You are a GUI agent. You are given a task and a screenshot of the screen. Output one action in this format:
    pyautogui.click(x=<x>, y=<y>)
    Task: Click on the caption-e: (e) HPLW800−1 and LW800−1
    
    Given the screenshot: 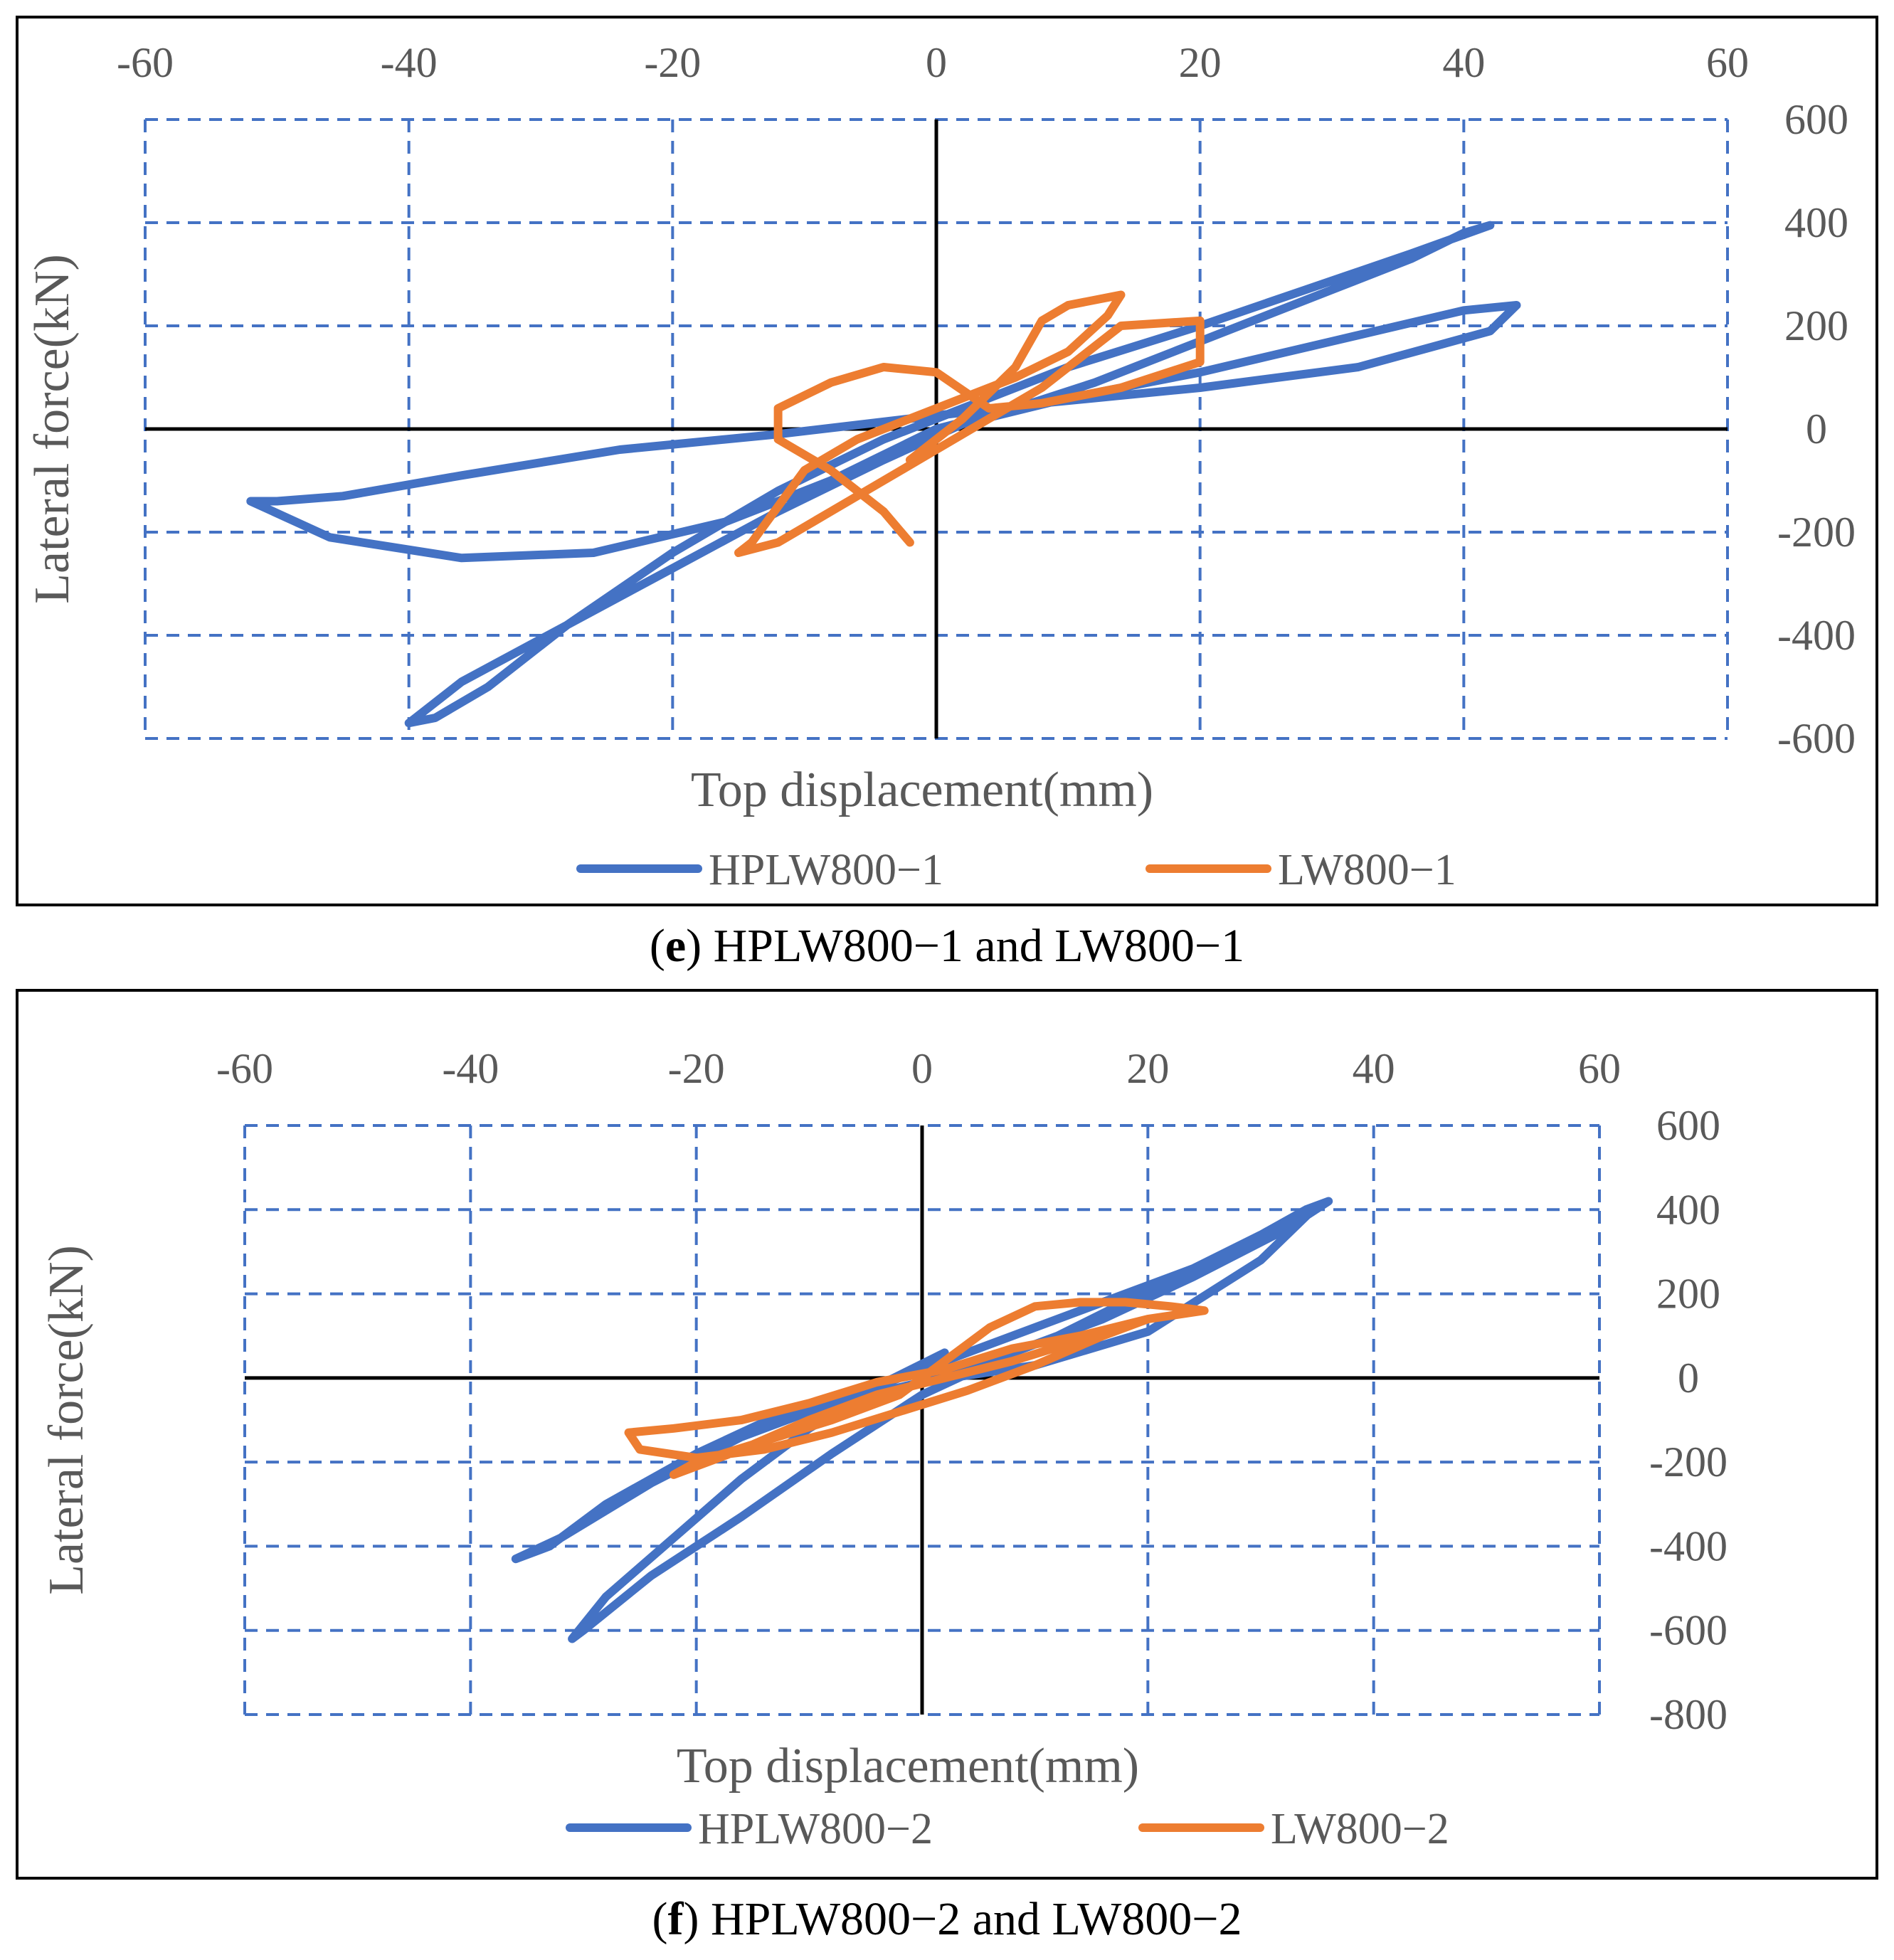 What is the action you would take?
    pyautogui.click(x=947, y=946)
    